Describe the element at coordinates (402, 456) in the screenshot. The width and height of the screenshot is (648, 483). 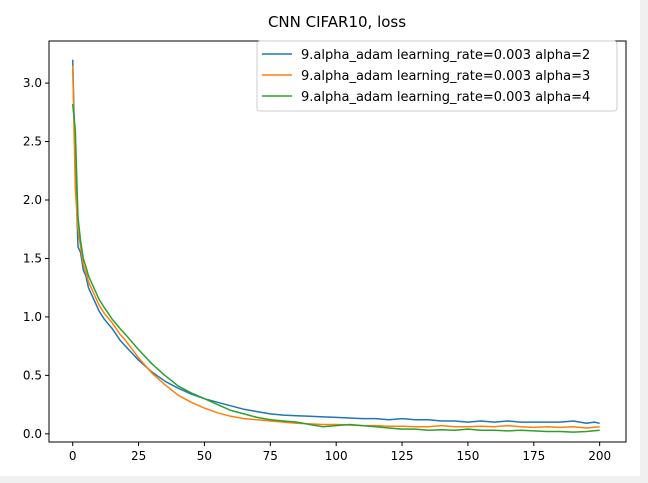
I see `x-tick-label: 125` at that location.